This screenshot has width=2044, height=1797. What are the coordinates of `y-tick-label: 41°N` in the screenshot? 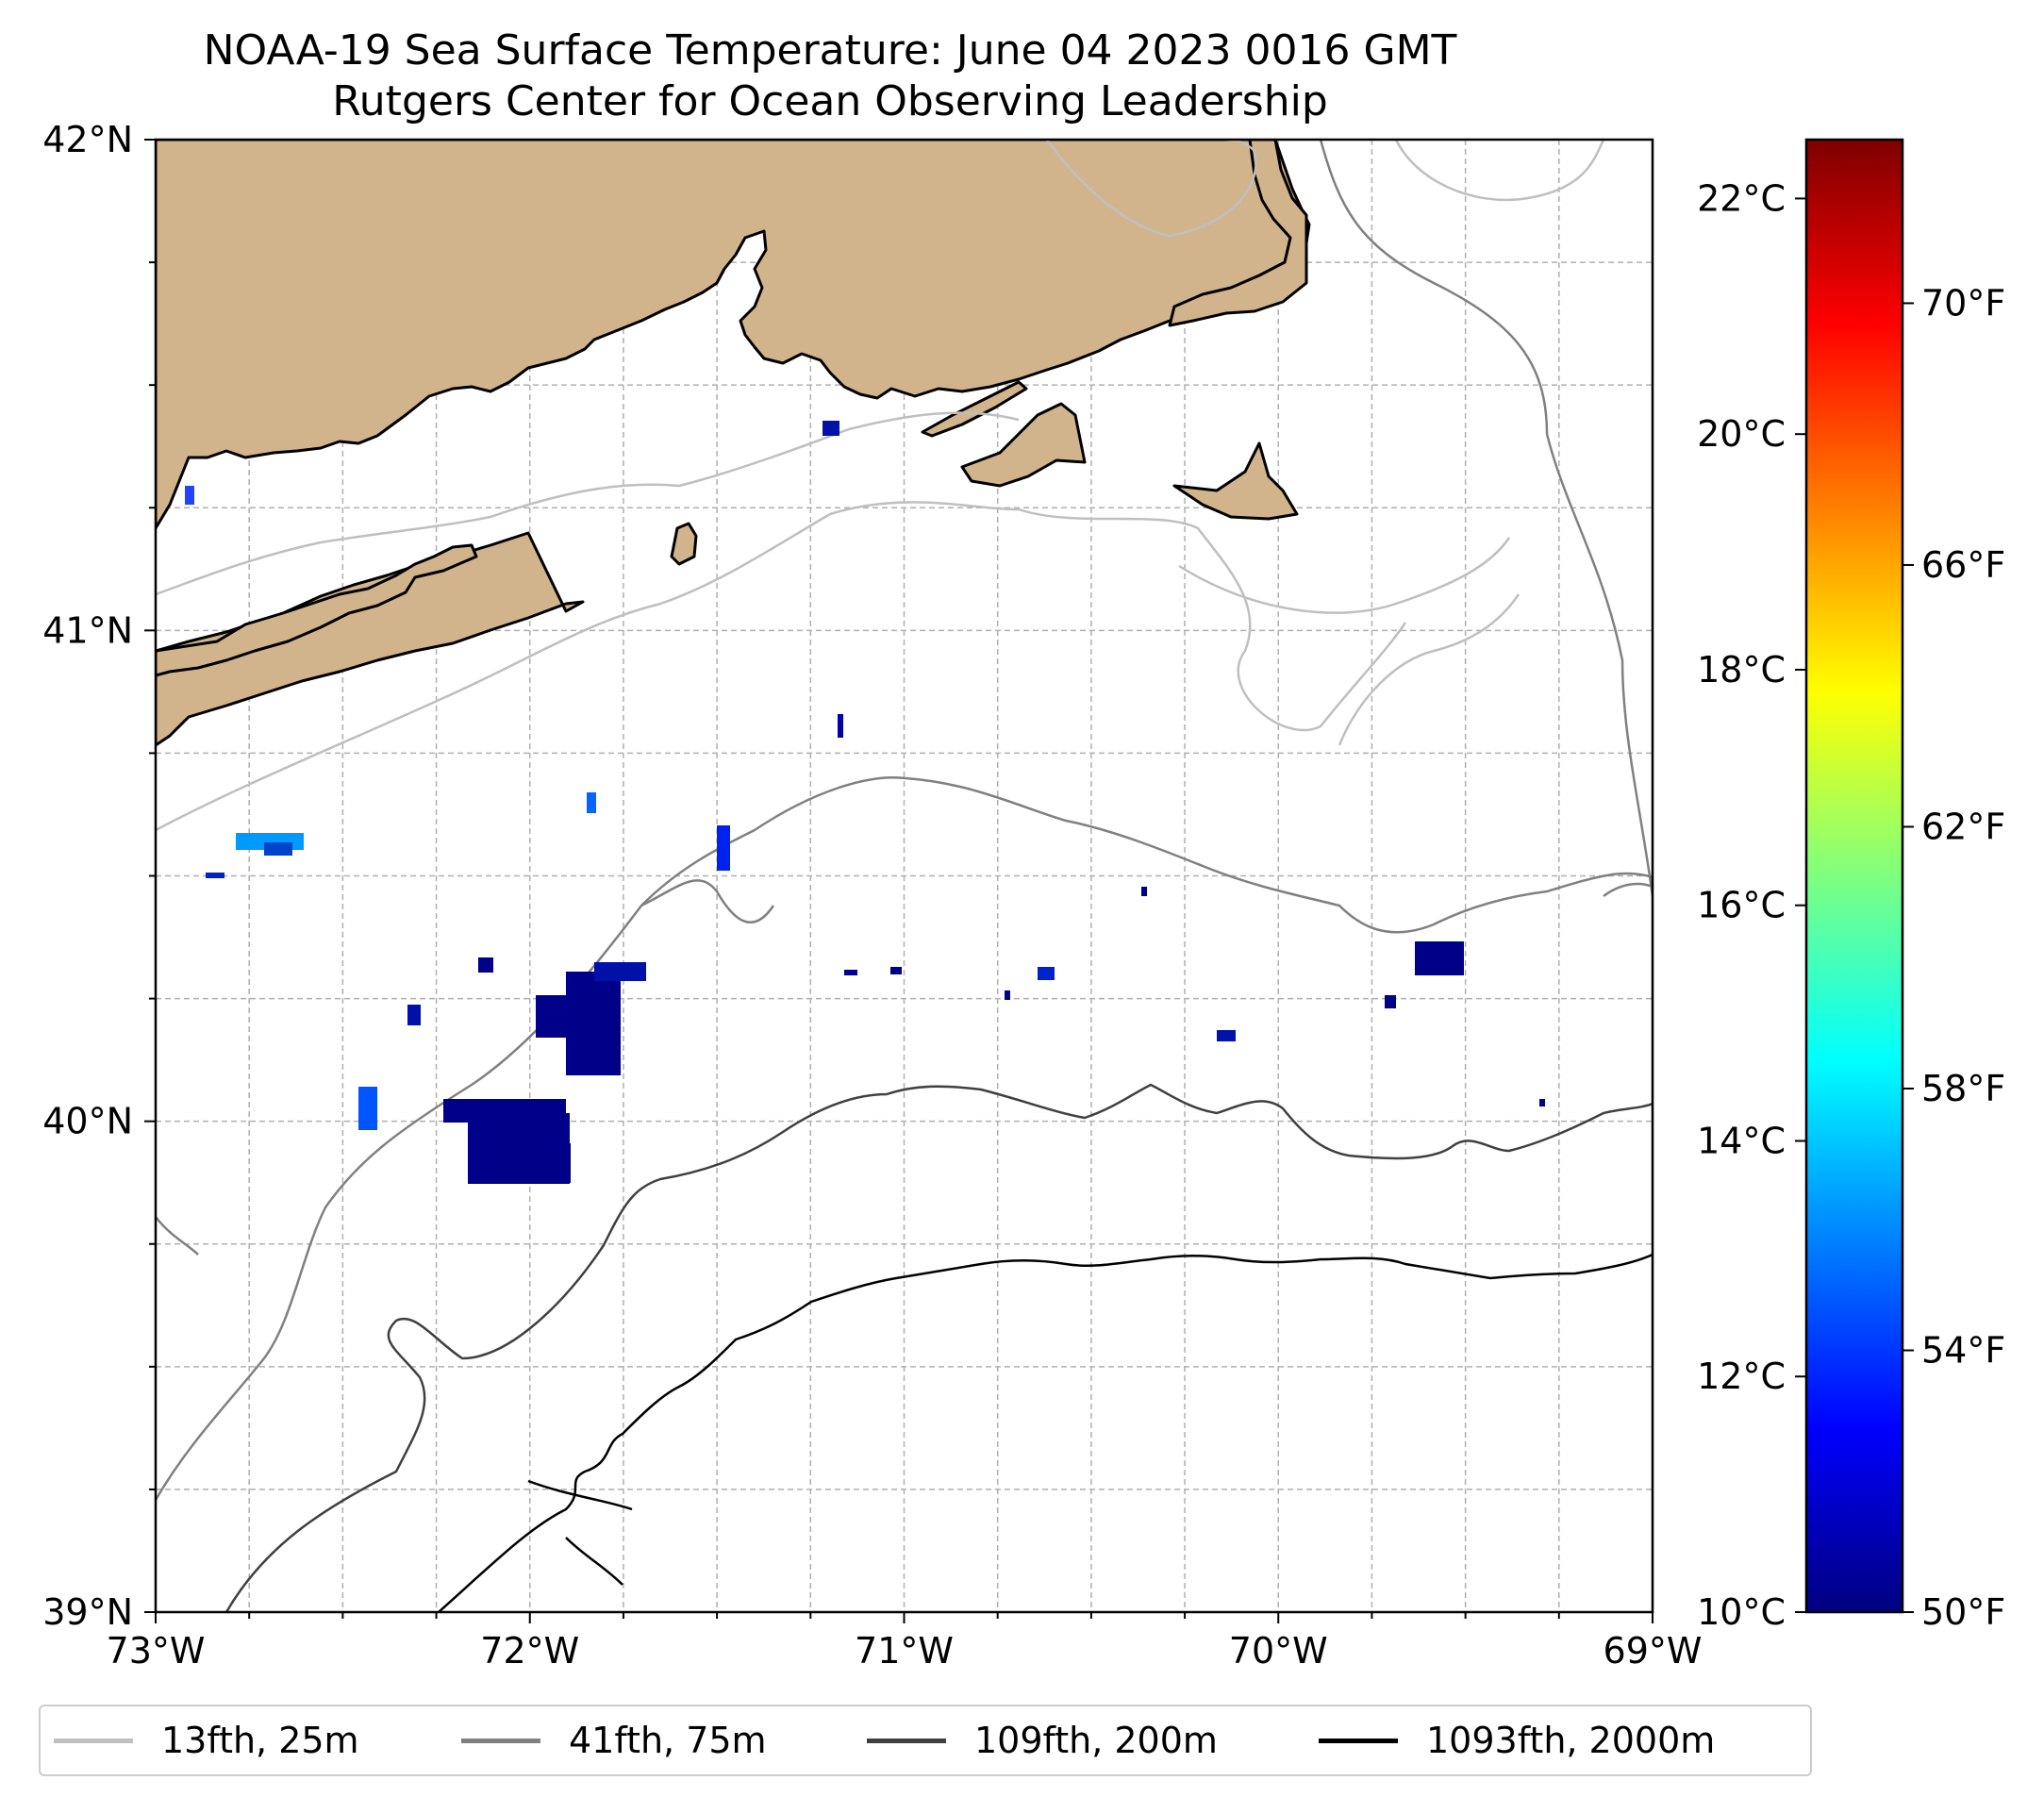 It's located at (87, 630).